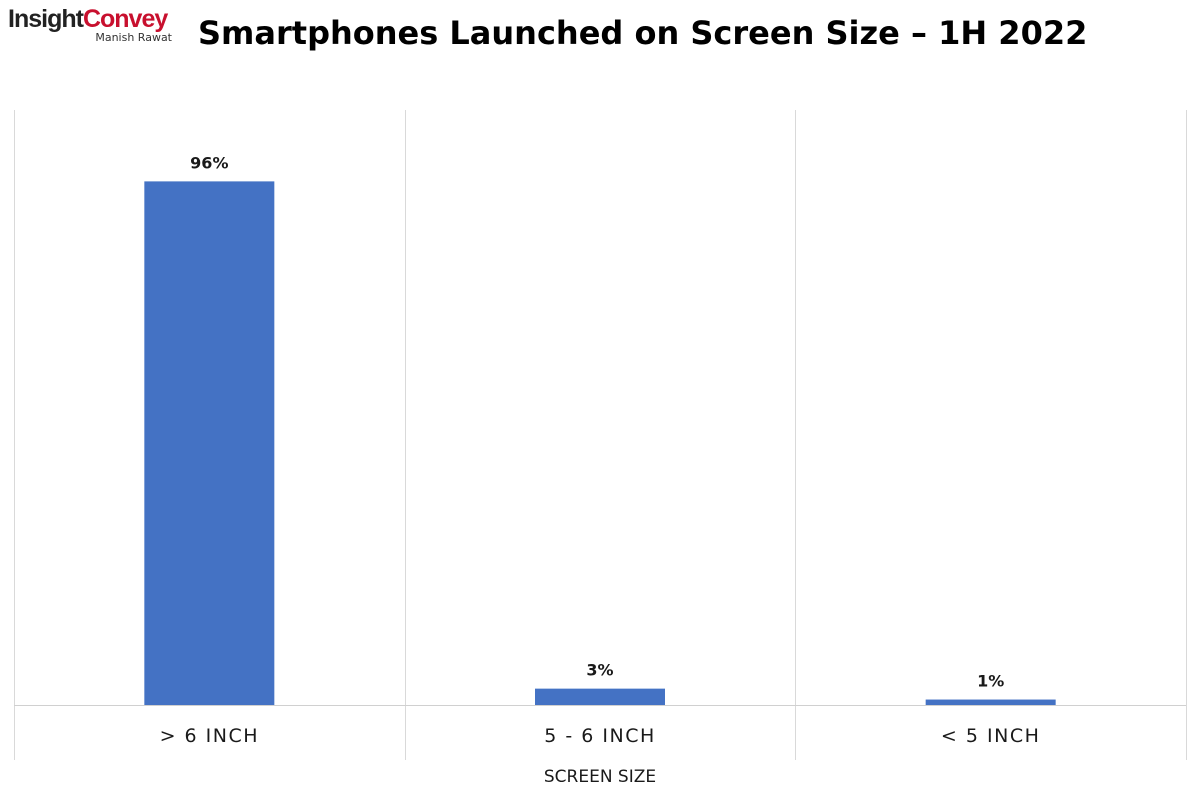  I want to click on logo-convey-text: Convey, so click(125, 19).